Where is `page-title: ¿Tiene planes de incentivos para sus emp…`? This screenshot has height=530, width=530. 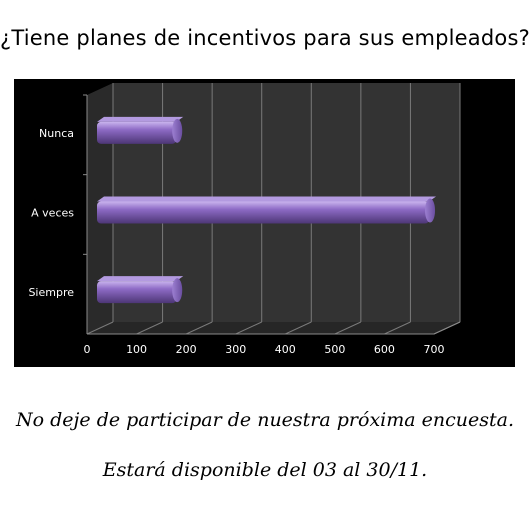 page-title: ¿Tiene planes de incentivos para sus emp… is located at coordinates (265, 38).